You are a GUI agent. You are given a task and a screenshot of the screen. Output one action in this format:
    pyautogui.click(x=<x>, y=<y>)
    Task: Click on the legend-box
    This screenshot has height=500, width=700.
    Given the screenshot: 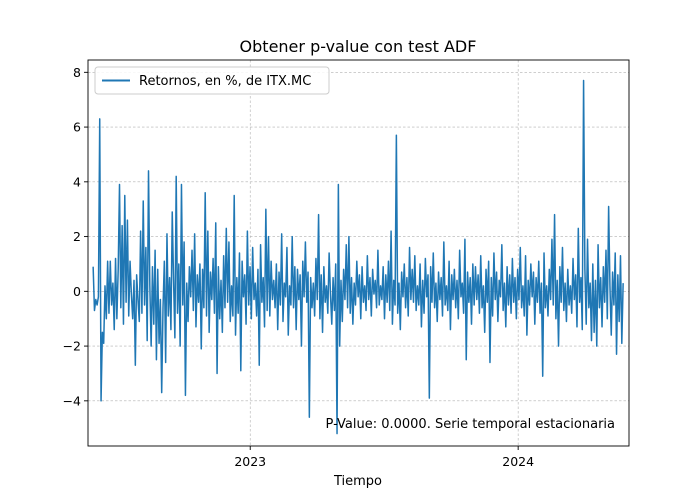 What is the action you would take?
    pyautogui.click(x=212, y=80)
    